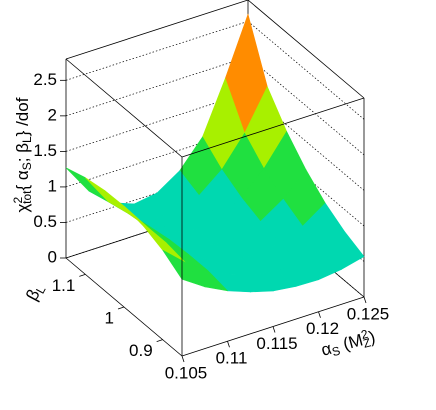 This screenshot has width=436, height=410. Describe the element at coordinates (18, 200) in the screenshot. I see `z-axis-label-part: 2` at that location.